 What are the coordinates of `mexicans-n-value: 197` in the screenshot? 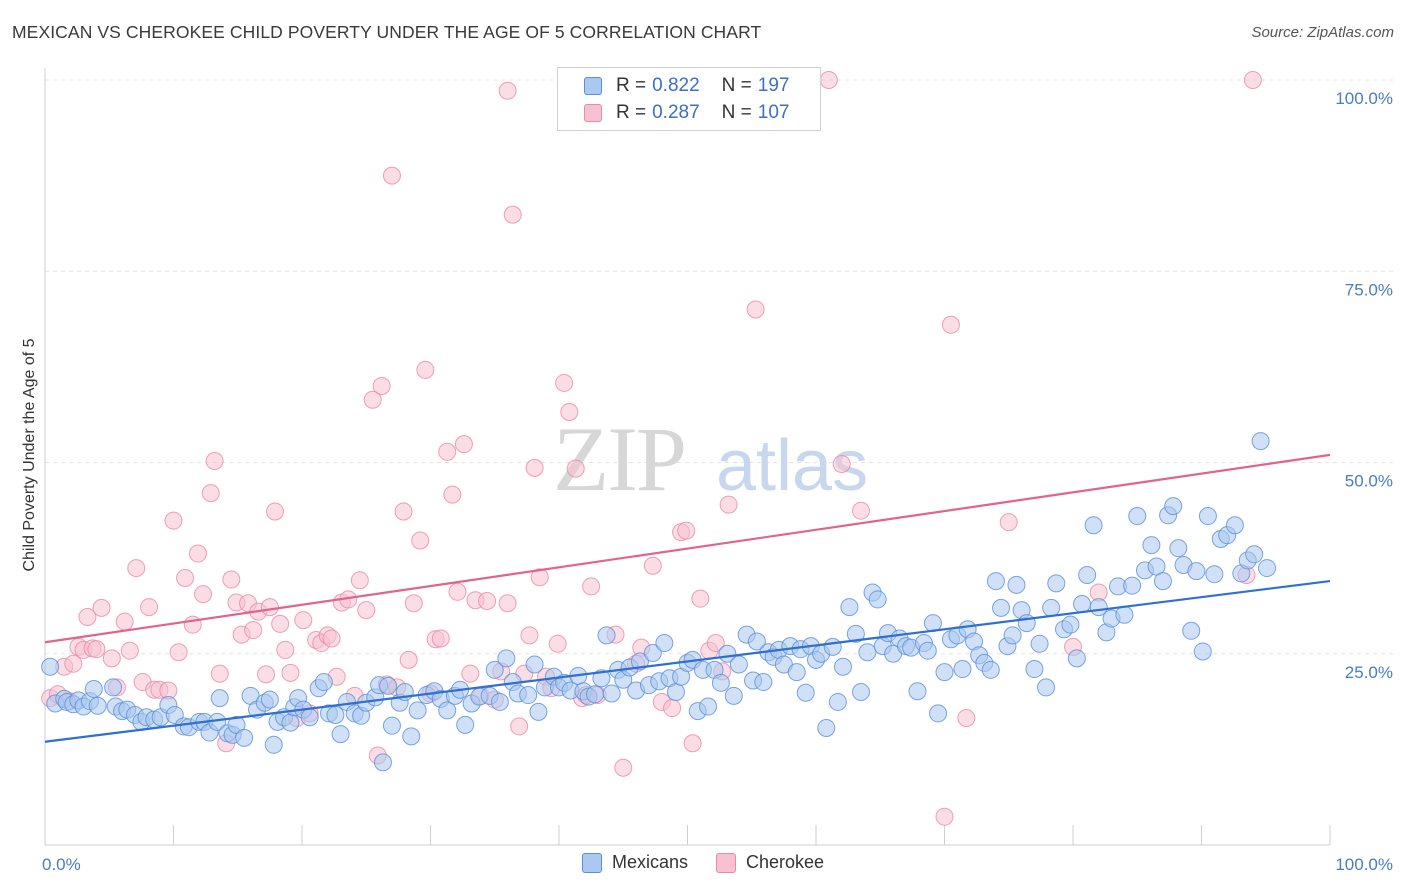 It's located at (773, 85).